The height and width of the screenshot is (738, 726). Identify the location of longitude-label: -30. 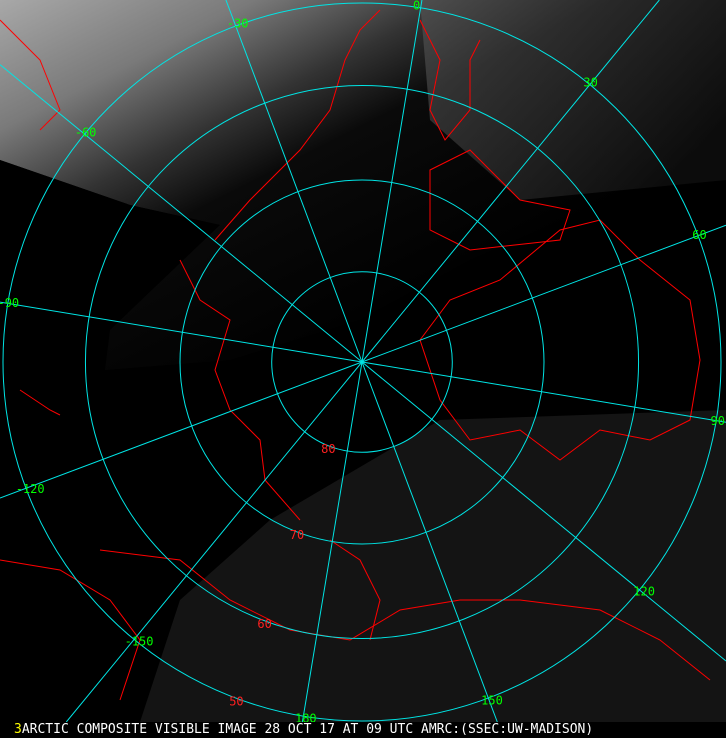
(238, 24).